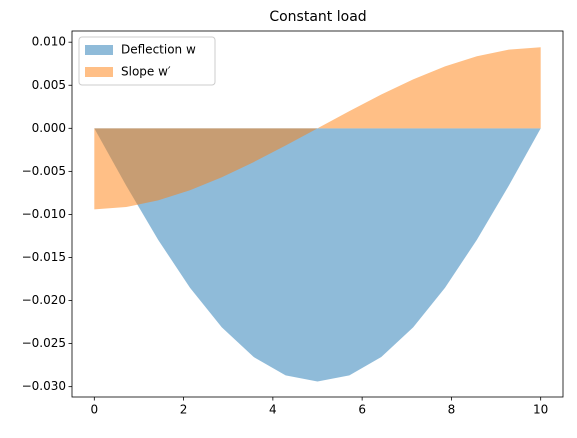 The height and width of the screenshot is (438, 577). I want to click on y-tick-label: −0.010, so click(44, 214).